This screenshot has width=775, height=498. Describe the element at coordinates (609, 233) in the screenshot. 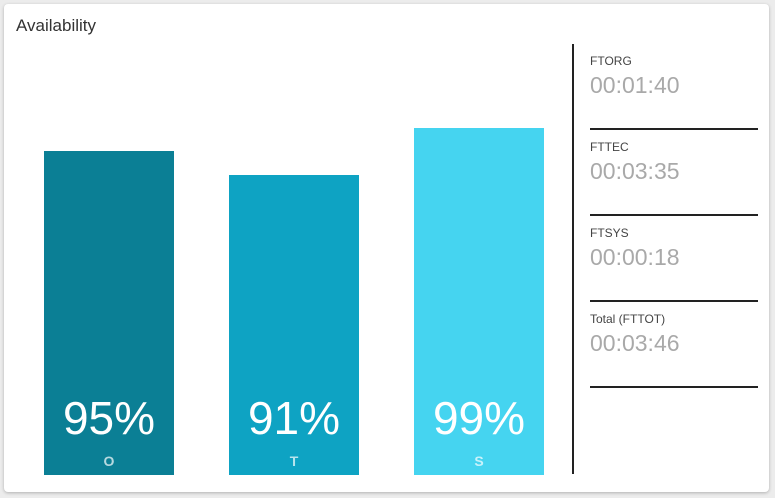

I see `stat-label: FTSYS` at that location.